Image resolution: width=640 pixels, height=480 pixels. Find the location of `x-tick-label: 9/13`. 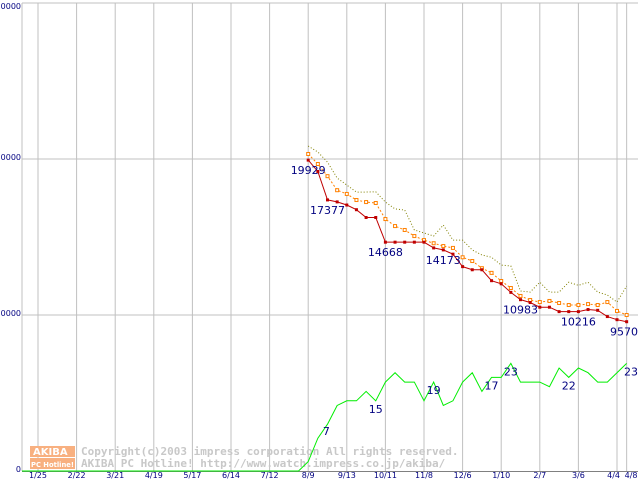

x-tick-label: 9/13 is located at coordinates (347, 475).